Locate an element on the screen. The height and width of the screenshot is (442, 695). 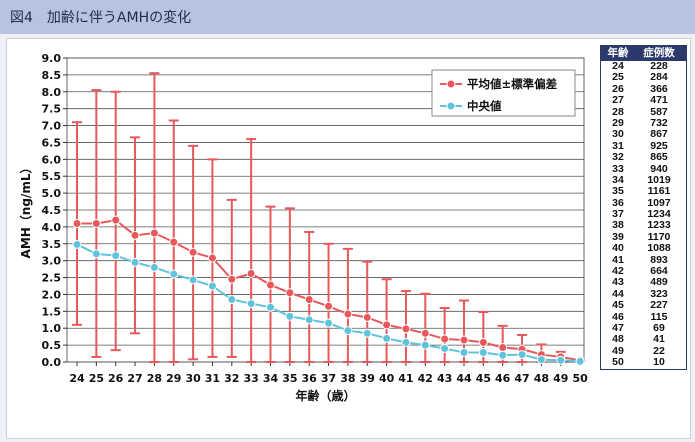
table-row: 38 1233 is located at coordinates (643, 225).